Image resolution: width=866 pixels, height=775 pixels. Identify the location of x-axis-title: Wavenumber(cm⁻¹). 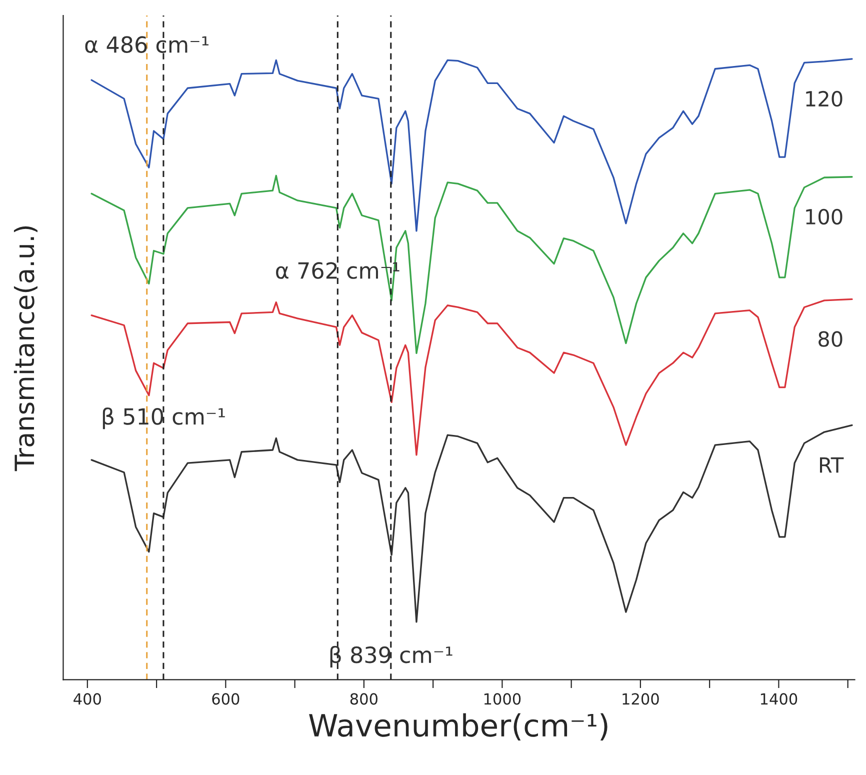
(458, 726).